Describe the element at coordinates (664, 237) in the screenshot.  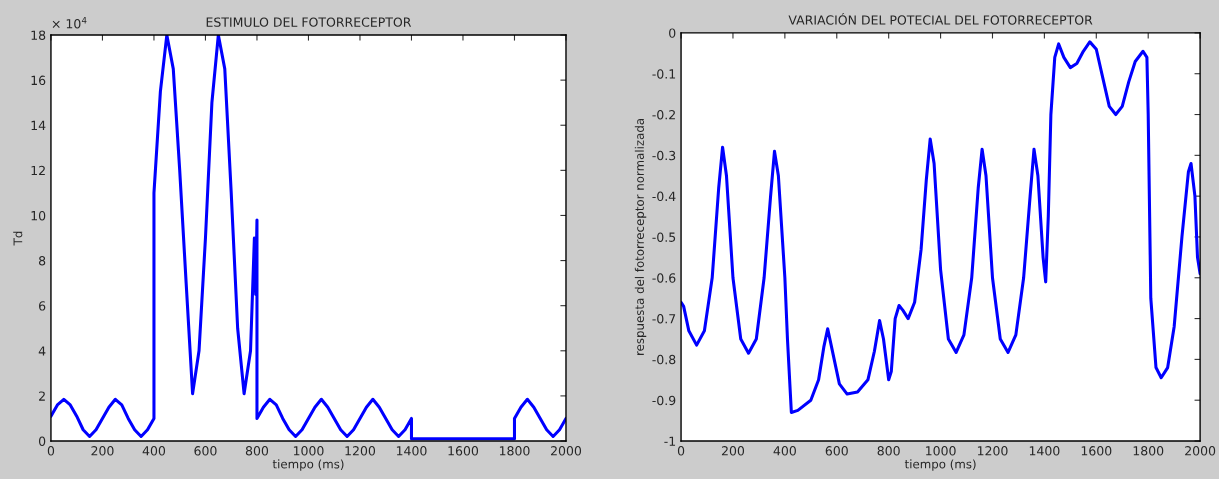
I see `y-tick-label: -0.5` at that location.